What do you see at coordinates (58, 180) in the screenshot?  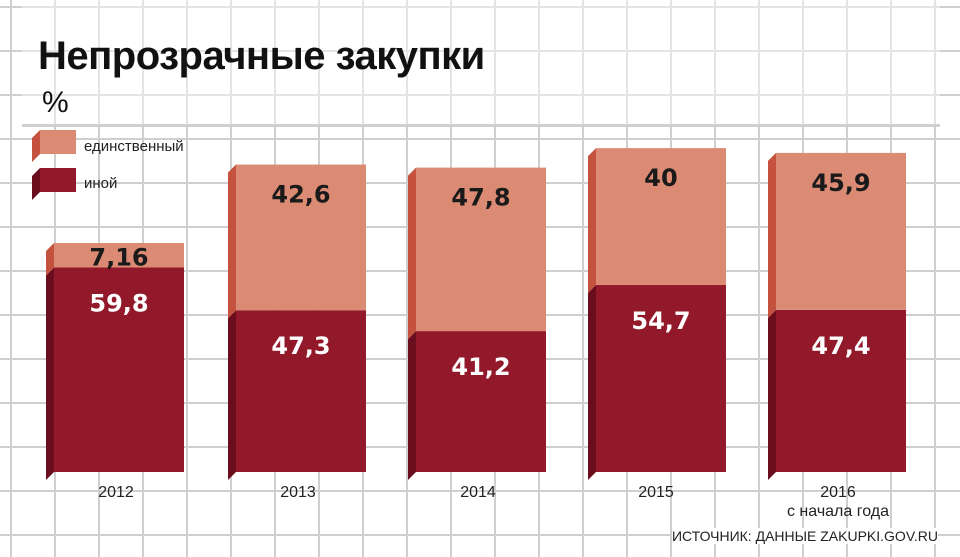 I see `legend-swatch-other` at bounding box center [58, 180].